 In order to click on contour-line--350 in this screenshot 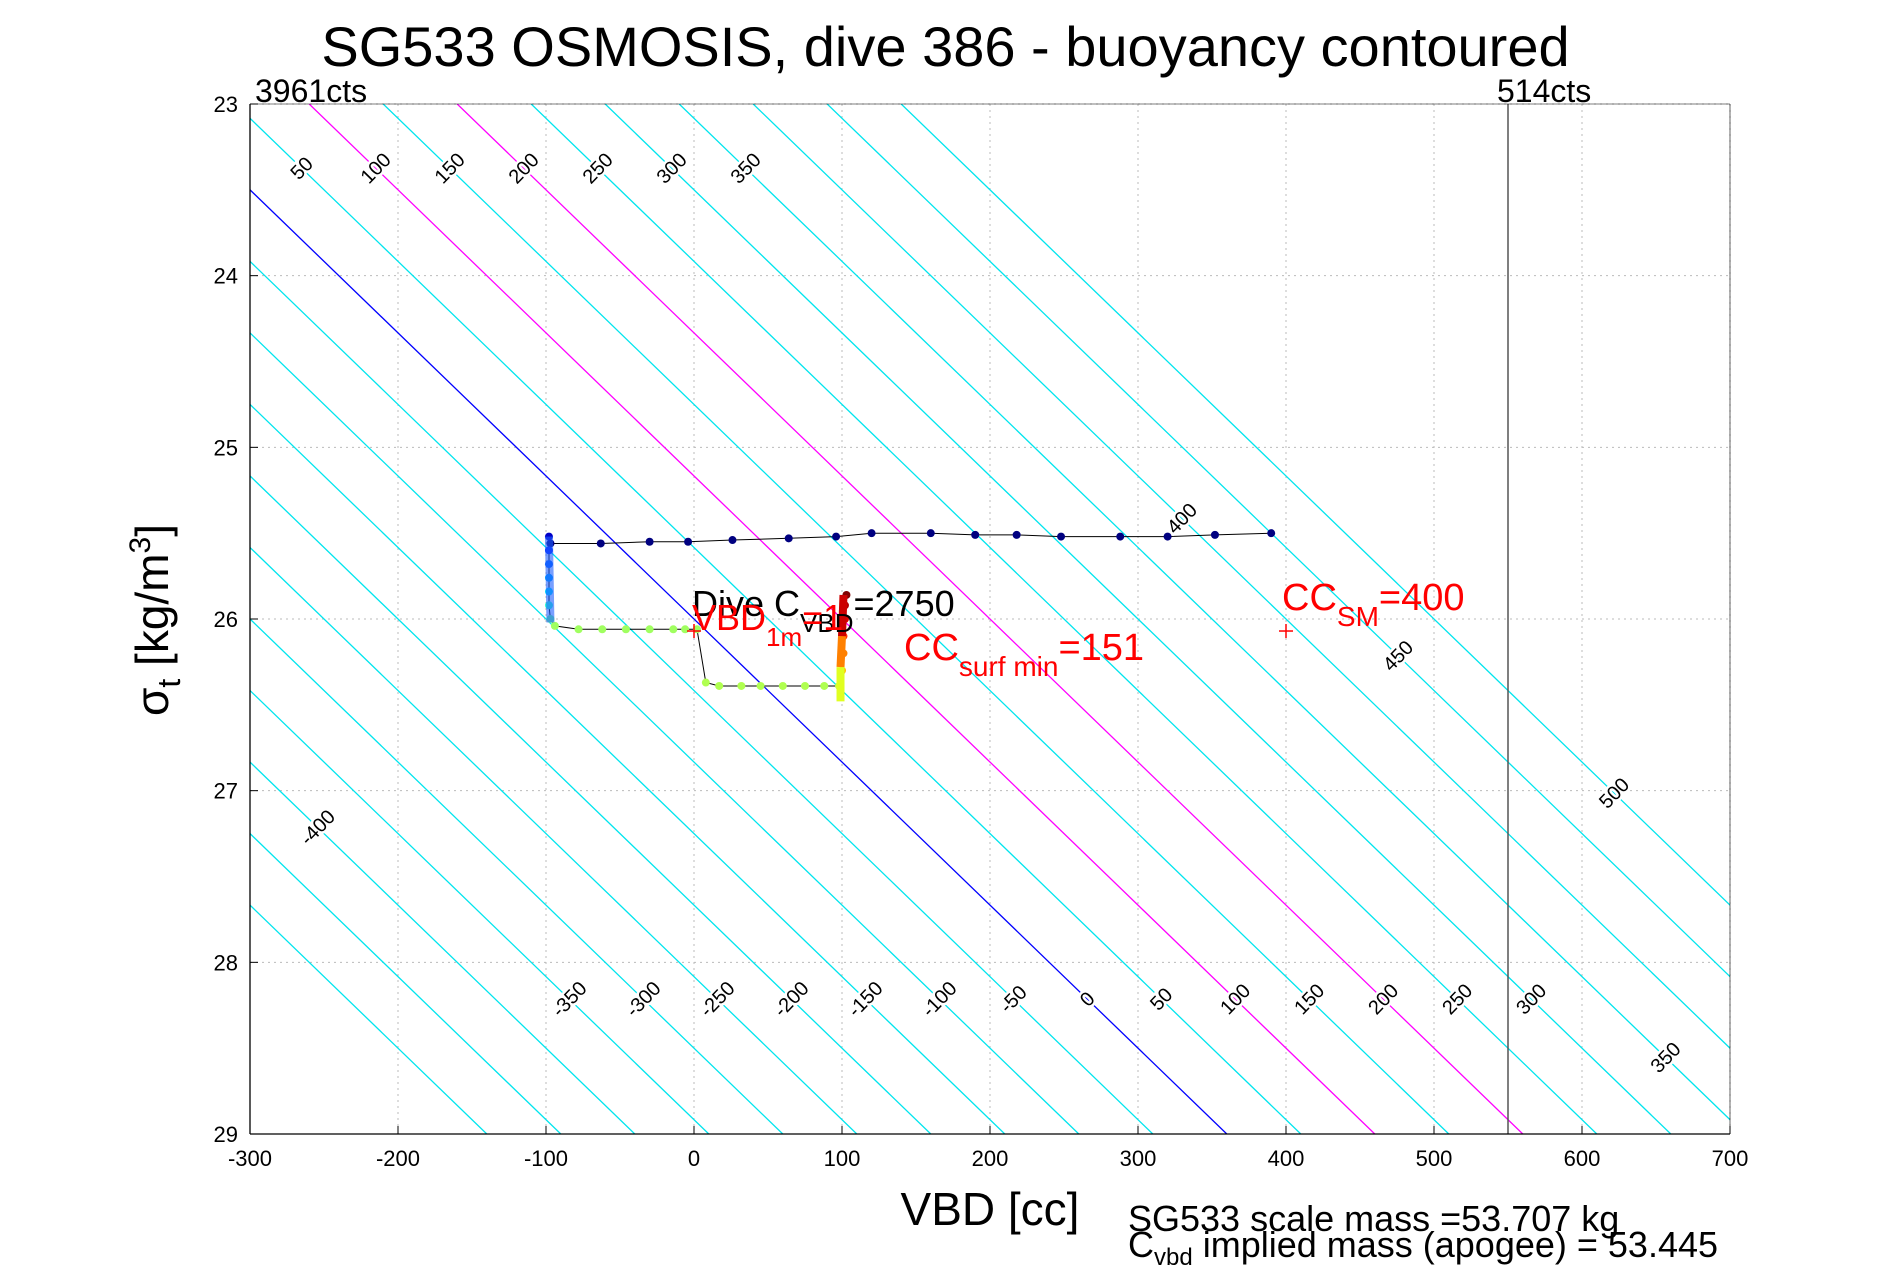, I will do `click(480, 911)`.